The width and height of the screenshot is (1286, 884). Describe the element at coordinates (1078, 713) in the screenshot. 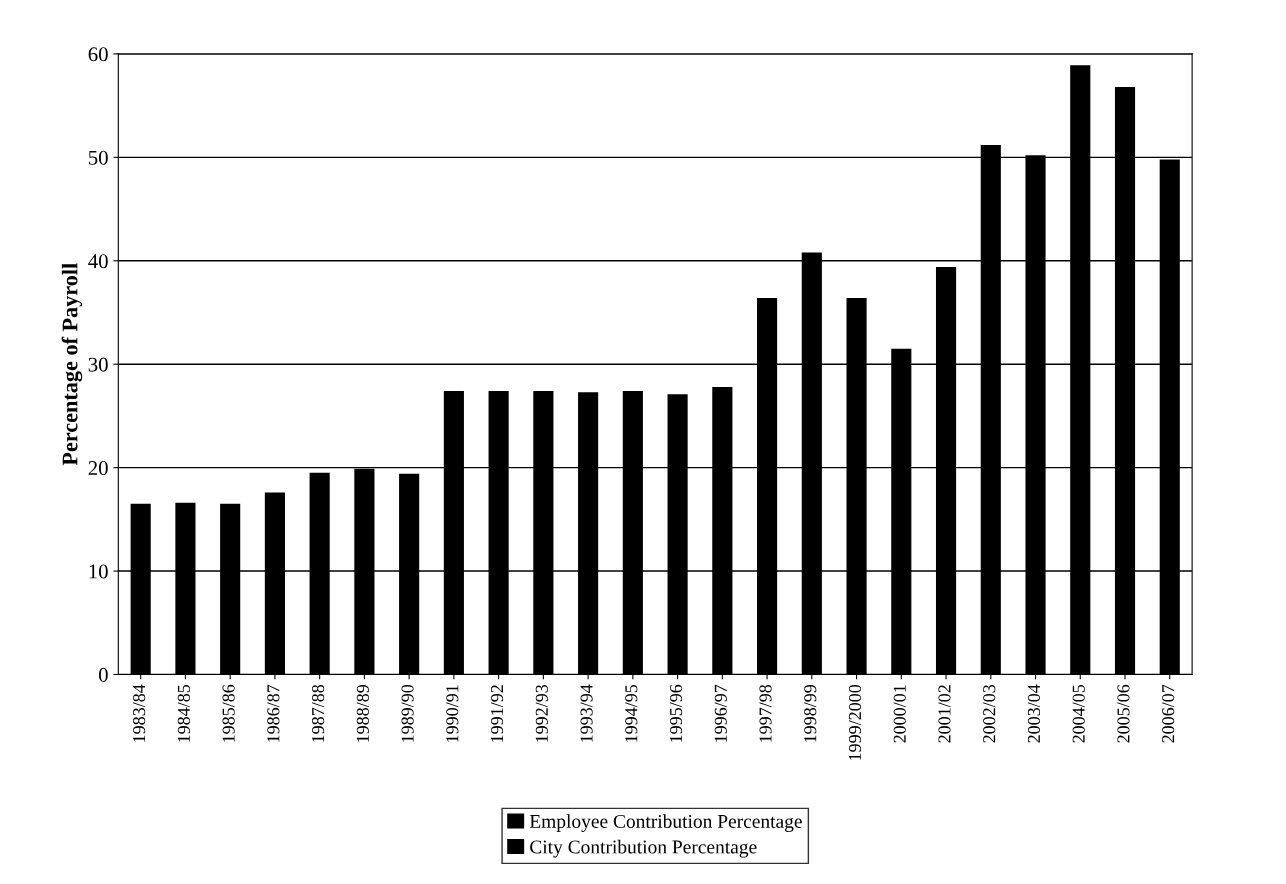

I see `x-tick-label: 2004/05` at that location.